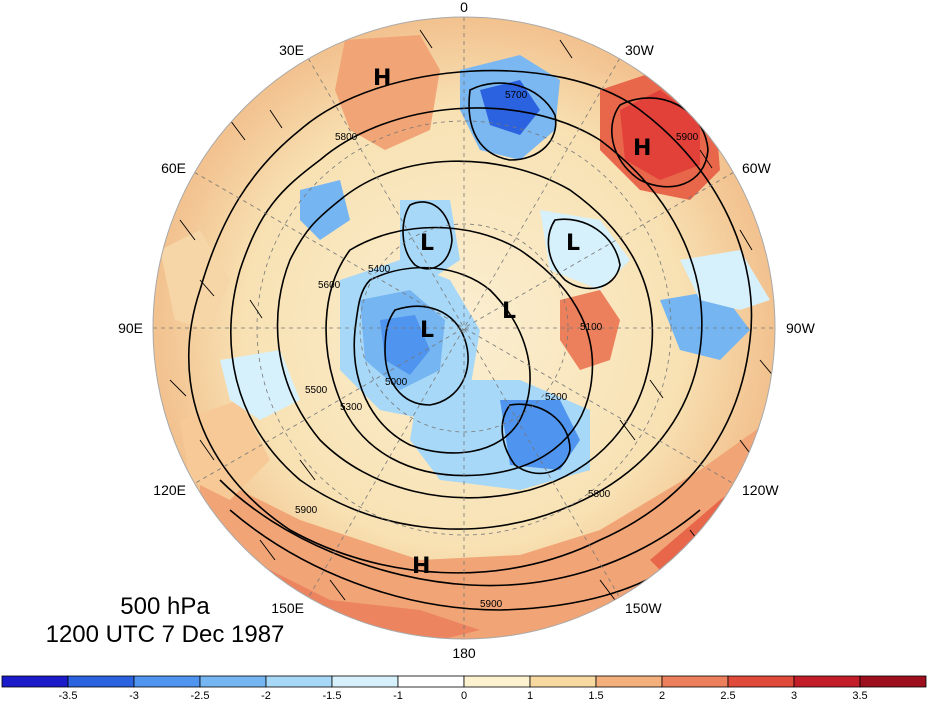  I want to click on colorbar-label: 1, so click(530, 696).